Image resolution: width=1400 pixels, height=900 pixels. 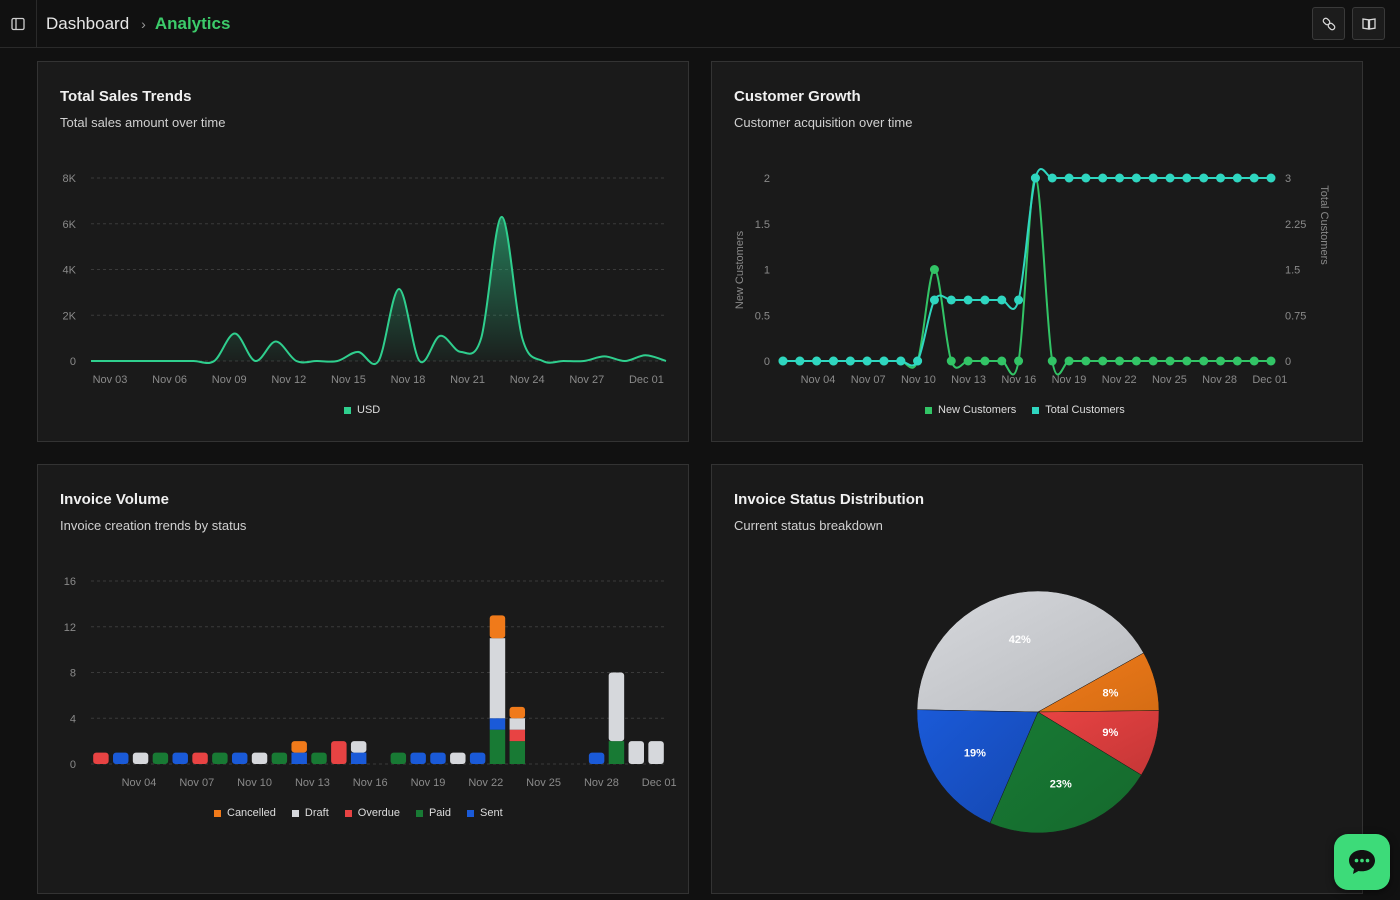 I want to click on y-tick-label-left: 1.5, so click(x=762, y=225).